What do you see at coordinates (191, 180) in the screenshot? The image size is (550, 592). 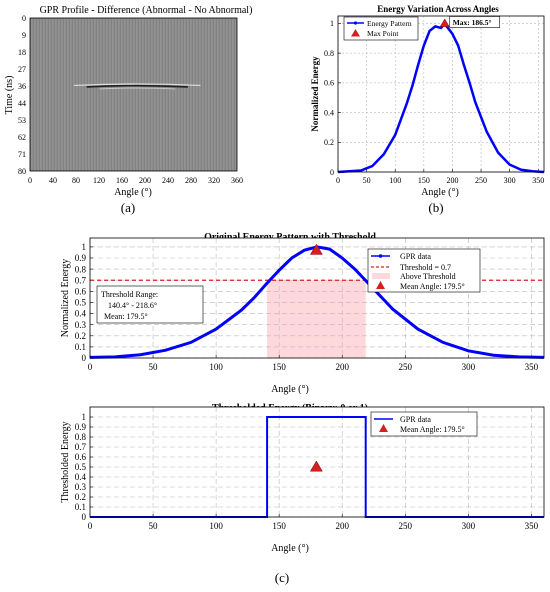 I see `chart-a-xtick-label: 280` at bounding box center [191, 180].